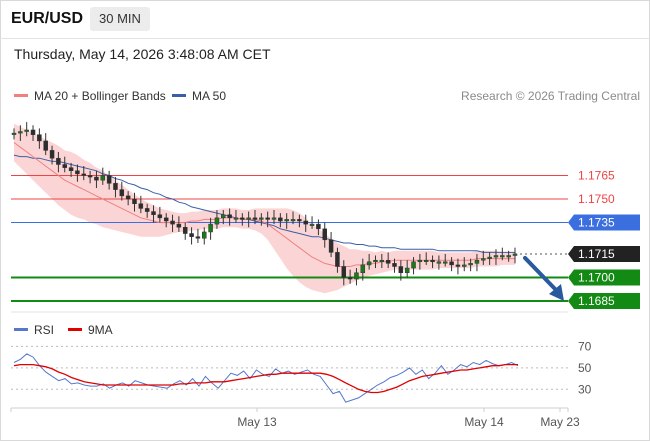 This screenshot has width=650, height=441. Describe the element at coordinates (484, 422) in the screenshot. I see `x-tick-label: May 14` at that location.